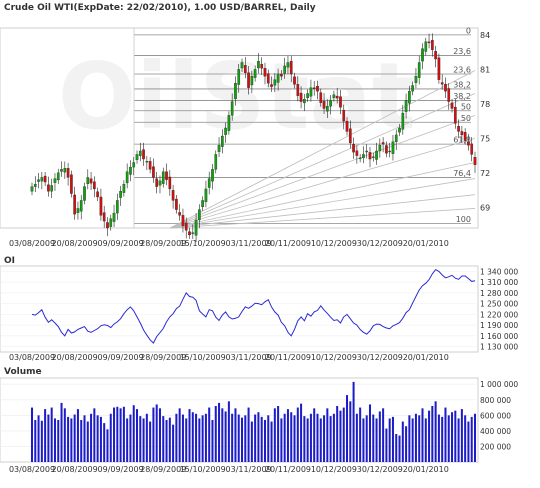 The width and height of the screenshot is (540, 488). Describe the element at coordinates (163, 243) in the screenshot. I see `price-xtick-3: 28/09/2009` at that location.